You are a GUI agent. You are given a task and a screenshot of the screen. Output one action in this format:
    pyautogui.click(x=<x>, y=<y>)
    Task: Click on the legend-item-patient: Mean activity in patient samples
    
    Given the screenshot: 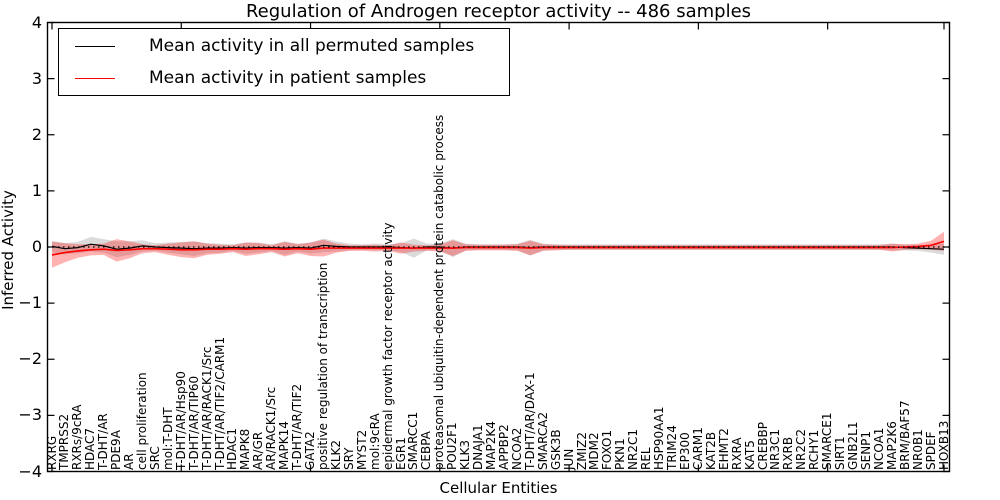 What is the action you would take?
    pyautogui.click(x=284, y=78)
    